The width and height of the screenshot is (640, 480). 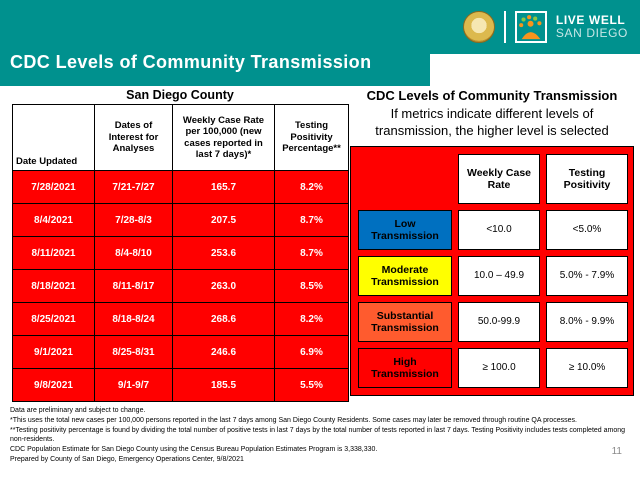 I want to click on table-cell: 253.6, so click(x=223, y=253).